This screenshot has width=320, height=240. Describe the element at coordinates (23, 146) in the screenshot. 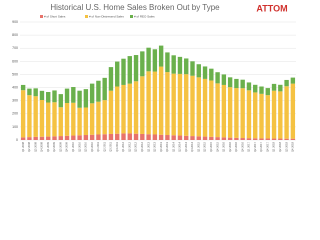

I see `x-tick-label: Q1 2008` at that location.